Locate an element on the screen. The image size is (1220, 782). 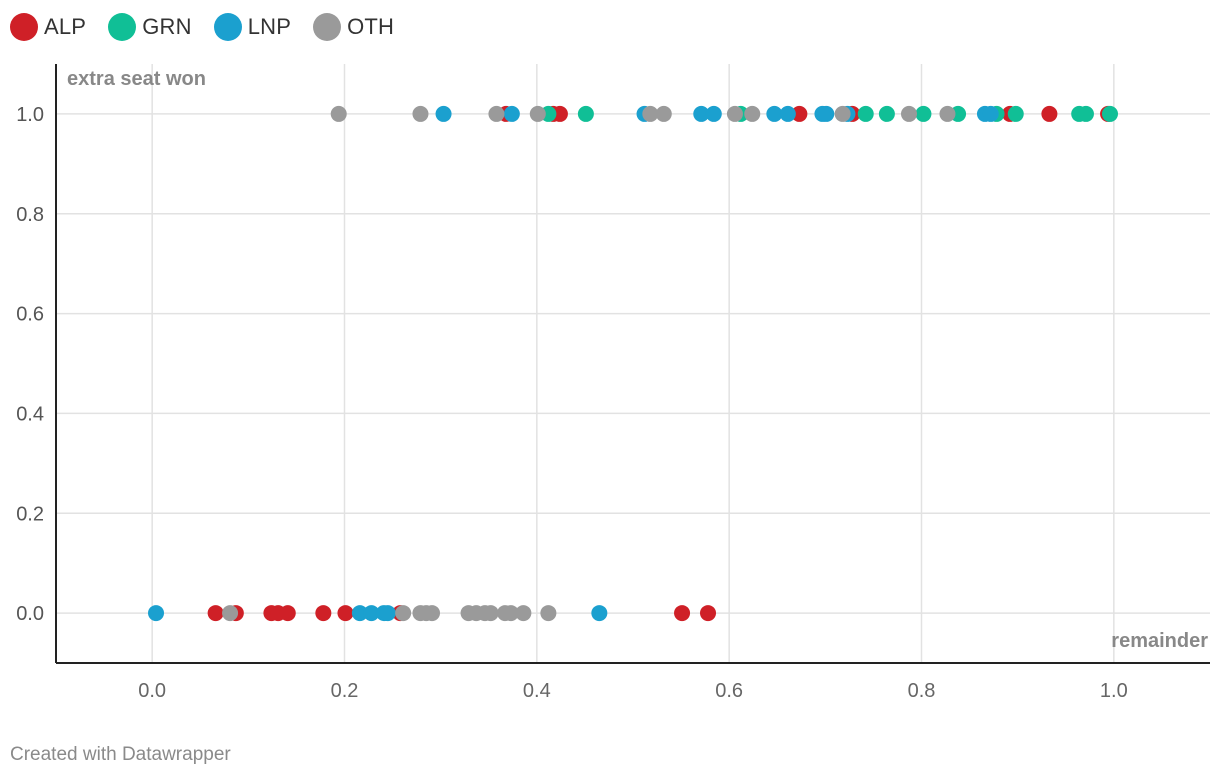
x-axis-label: remainder is located at coordinates (1159, 641).